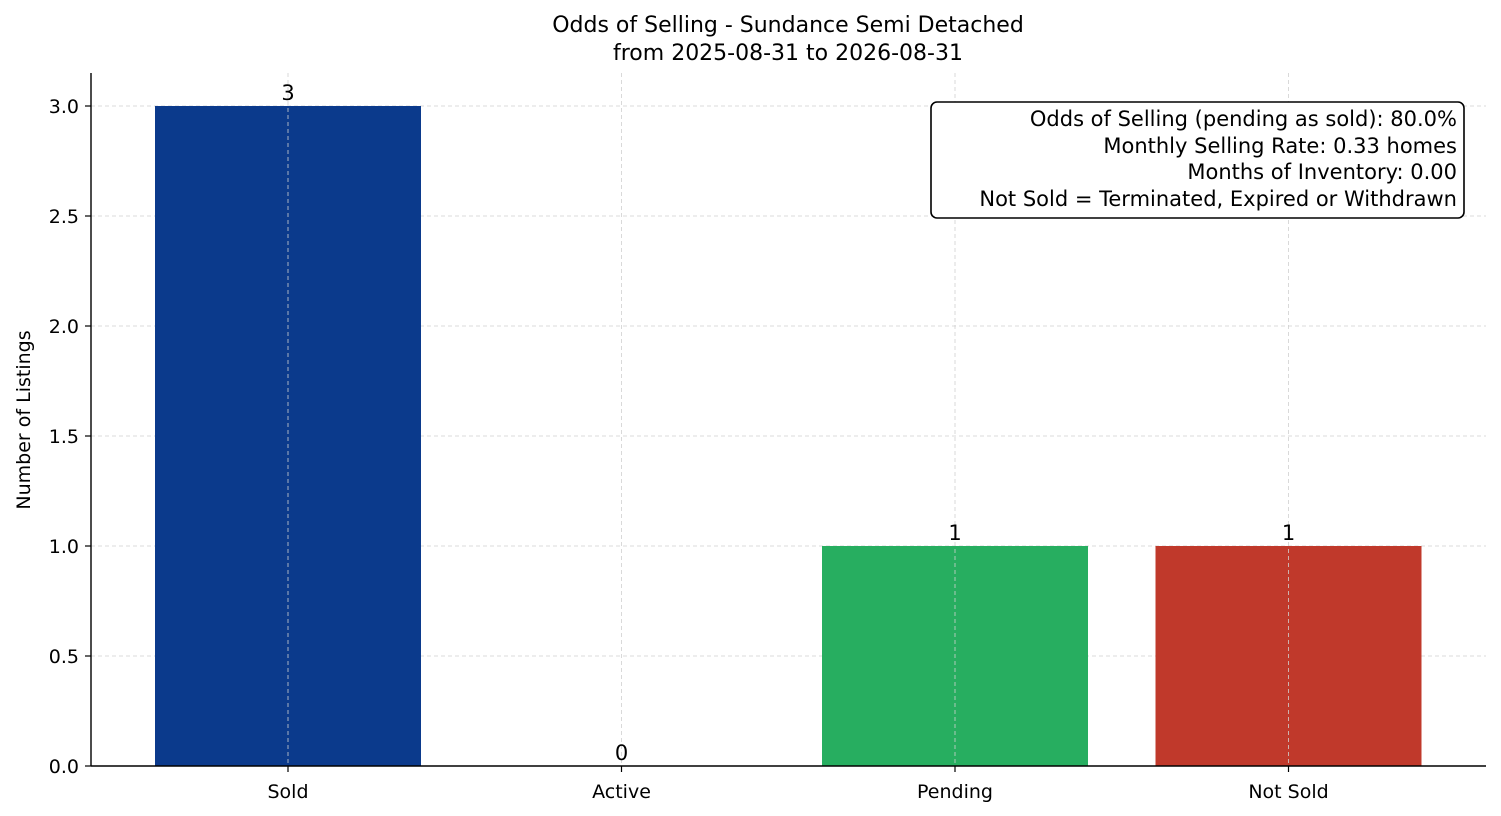 The width and height of the screenshot is (1501, 816). I want to click on info-box-frame, so click(1197, 160).